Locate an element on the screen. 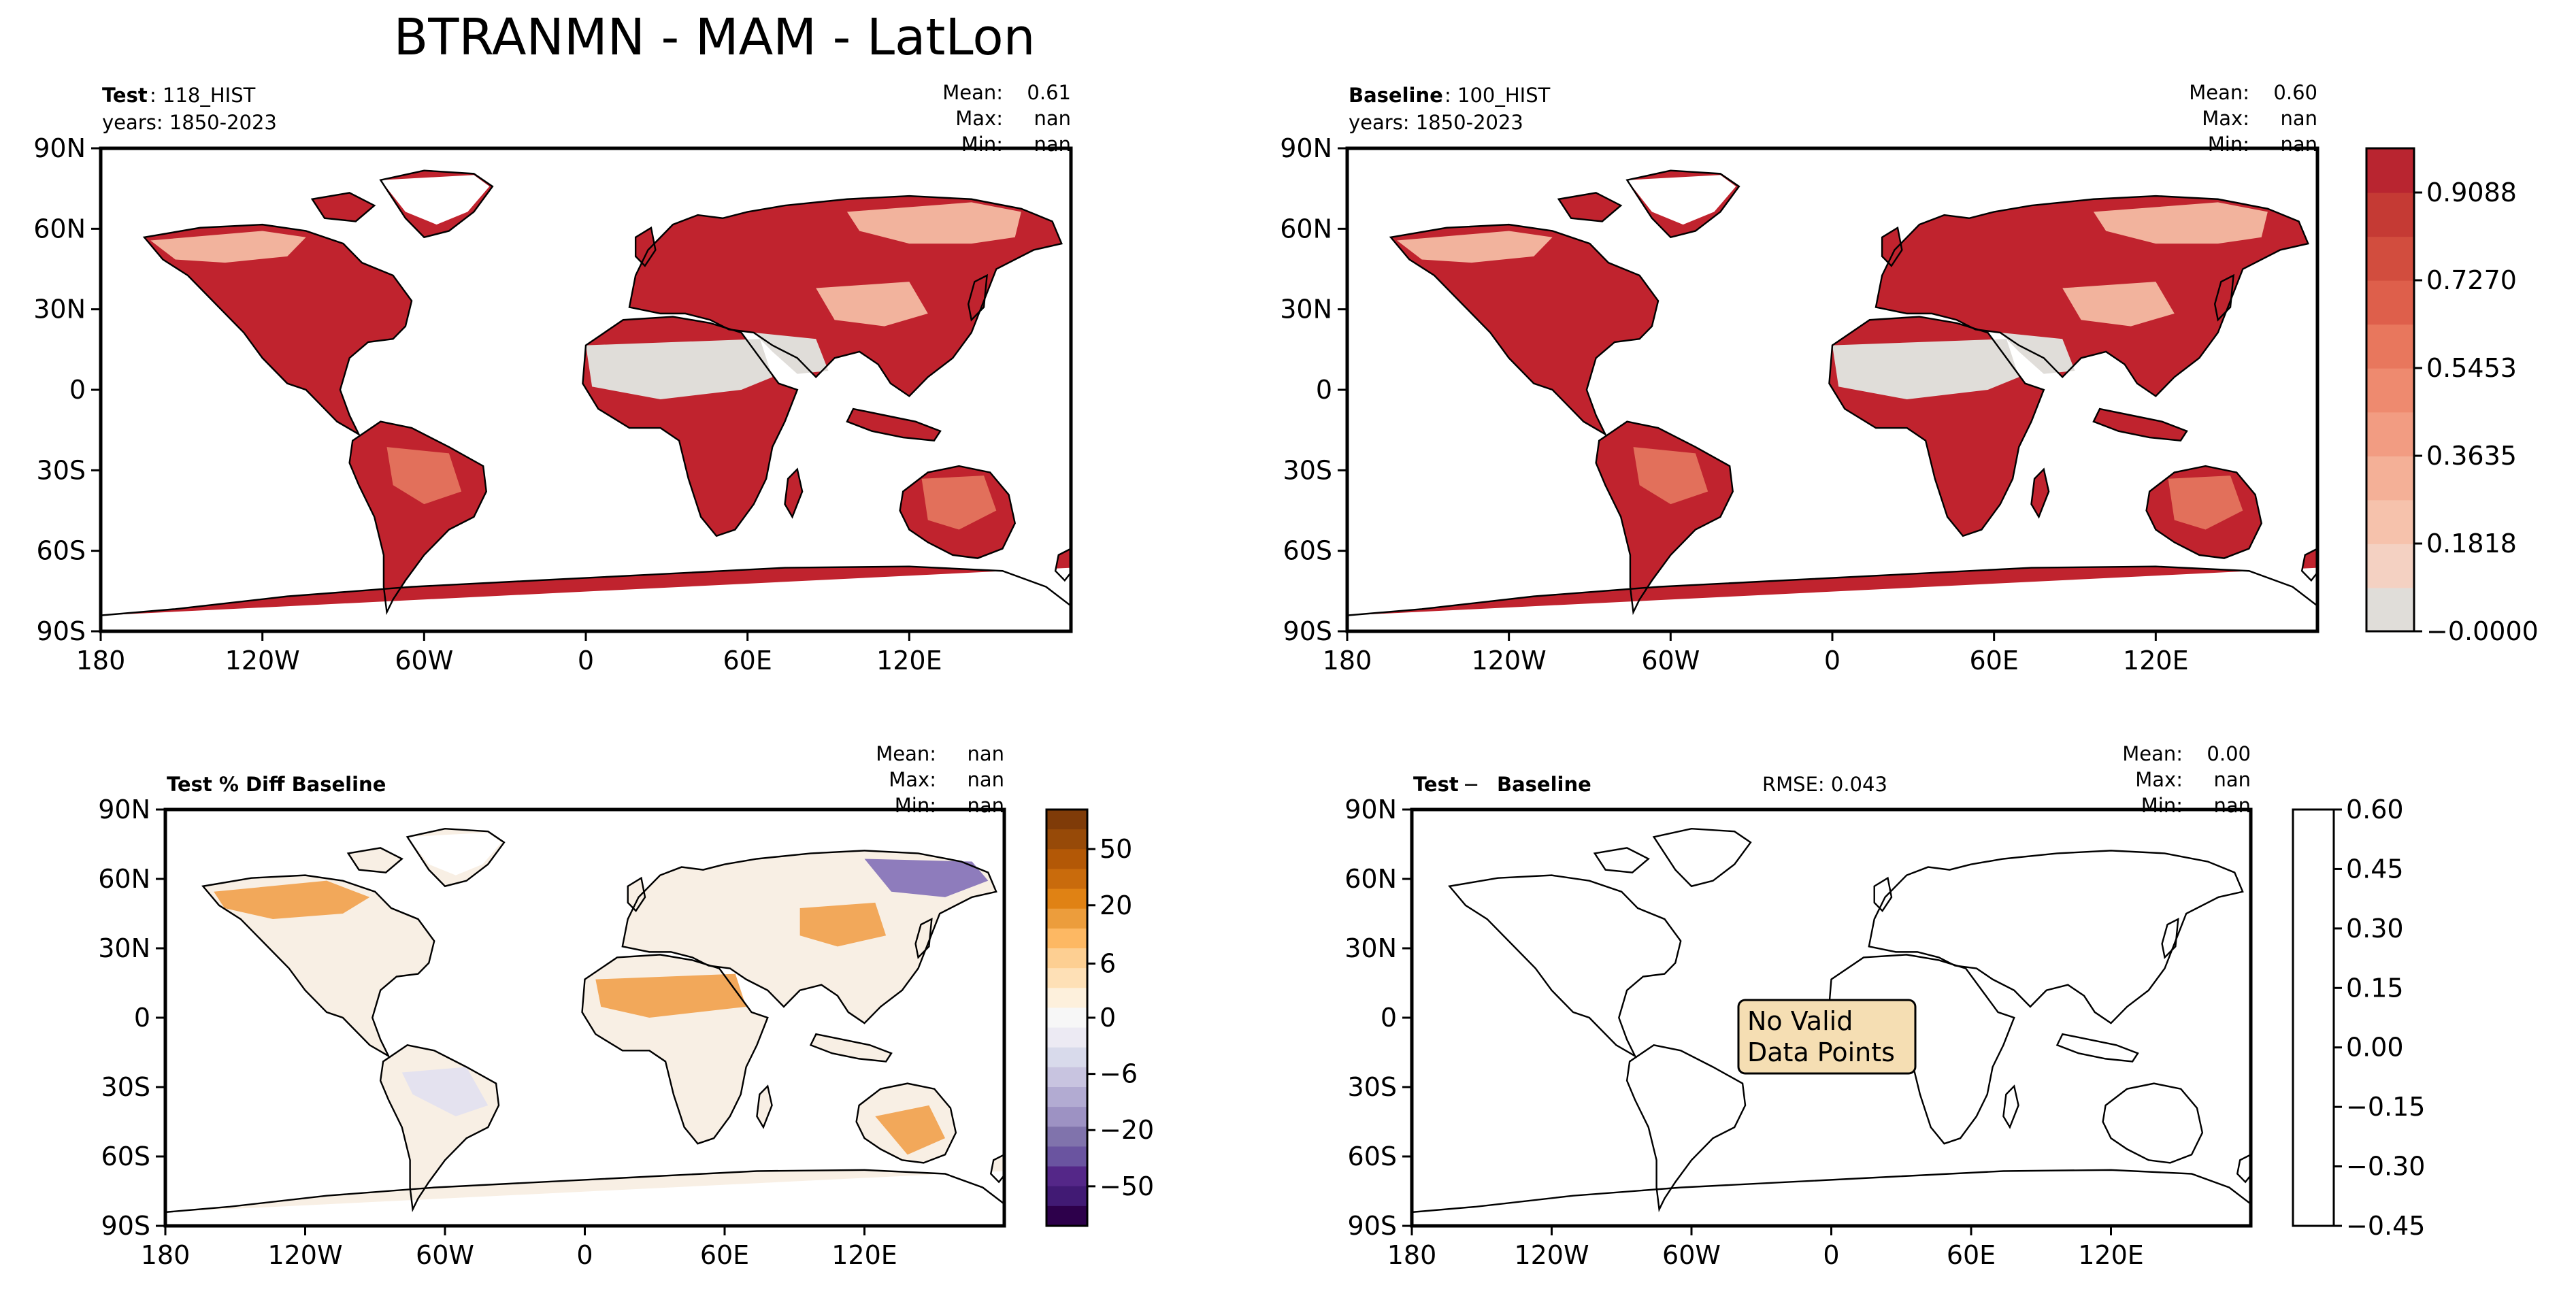 The height and width of the screenshot is (1300, 2576). colorbar-diff-label: 0.45 is located at coordinates (2375, 869).